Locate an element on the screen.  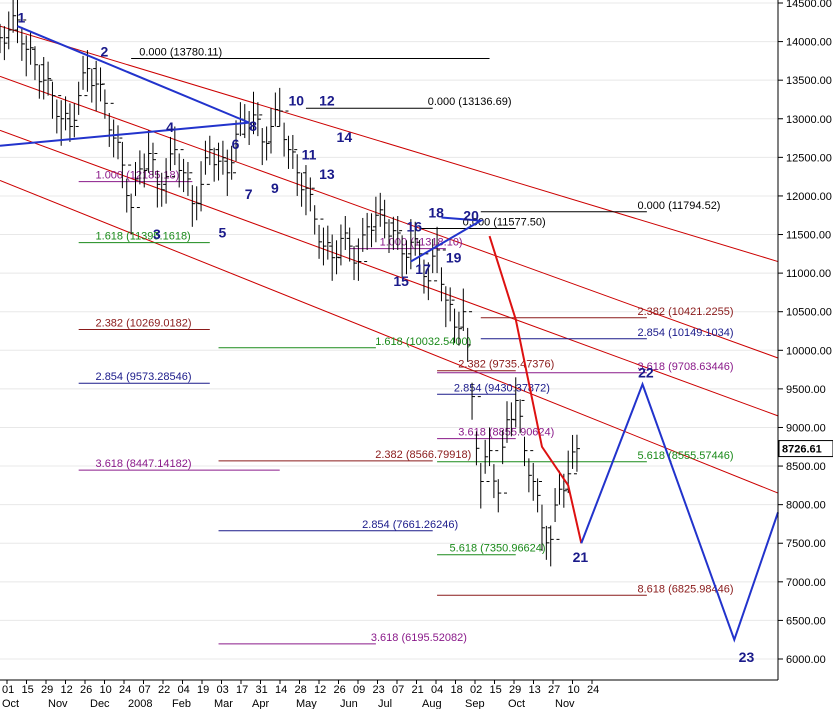
y-tick-label: 6500.00 is located at coordinates (806, 621).